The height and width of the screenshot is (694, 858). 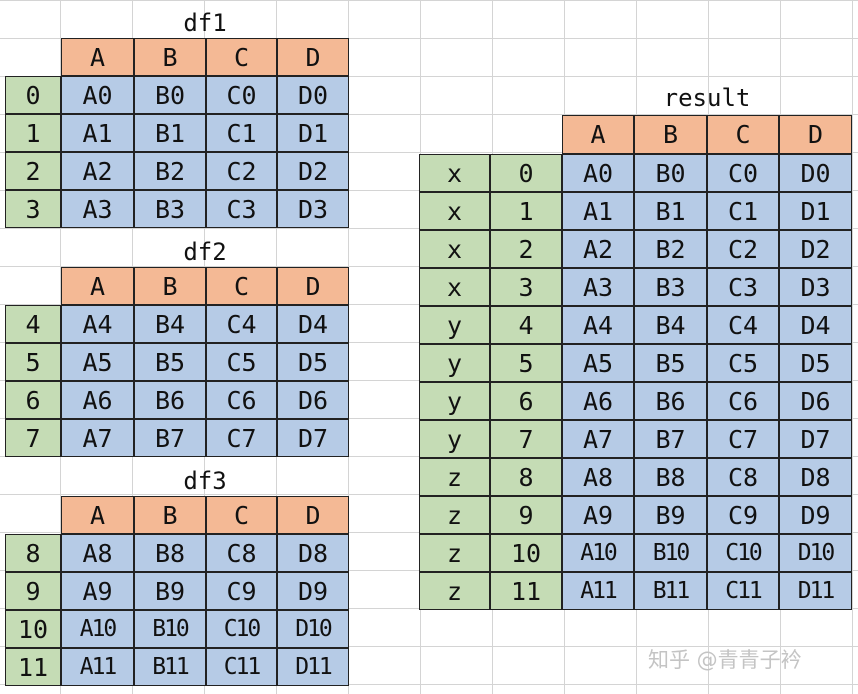 What do you see at coordinates (743, 173) in the screenshot?
I see `result-cell: C0` at bounding box center [743, 173].